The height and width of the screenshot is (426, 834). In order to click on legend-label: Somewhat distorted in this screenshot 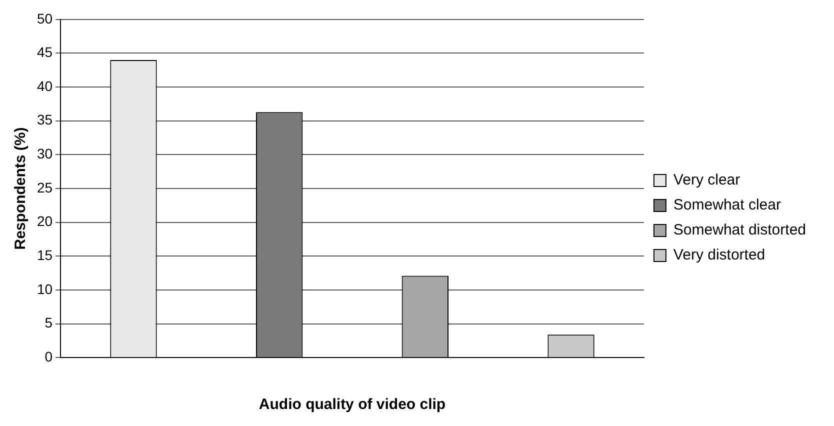, I will do `click(739, 230)`.